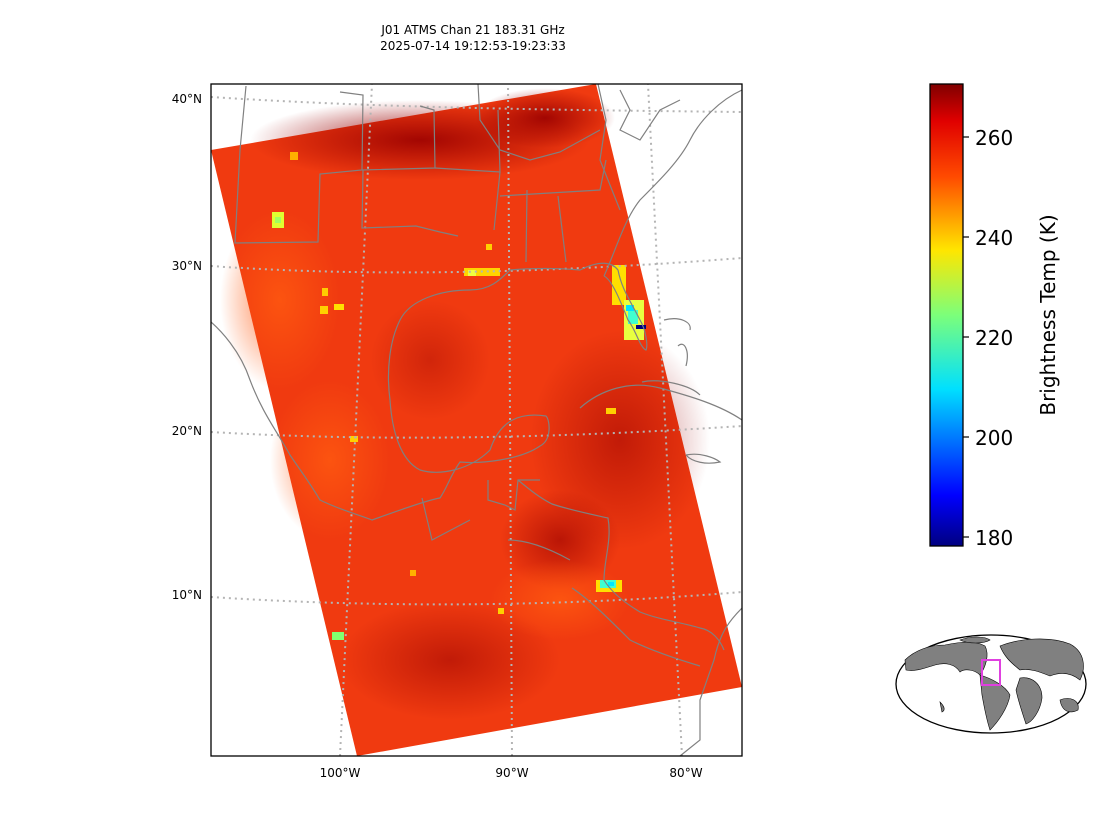 Image resolution: width=1120 pixels, height=840 pixels. What do you see at coordinates (473, 30) in the screenshot?
I see `plot-title-line-1: J01 ATMS Chan 21 183.31 GHz` at bounding box center [473, 30].